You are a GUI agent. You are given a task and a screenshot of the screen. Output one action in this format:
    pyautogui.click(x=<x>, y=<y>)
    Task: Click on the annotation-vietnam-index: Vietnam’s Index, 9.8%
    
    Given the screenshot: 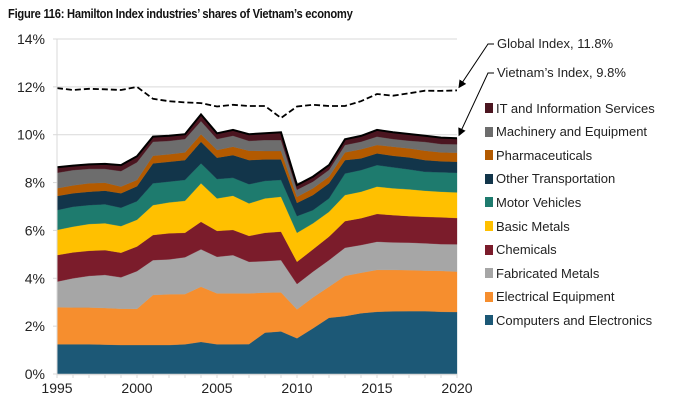 What is the action you would take?
    pyautogui.click(x=561, y=72)
    